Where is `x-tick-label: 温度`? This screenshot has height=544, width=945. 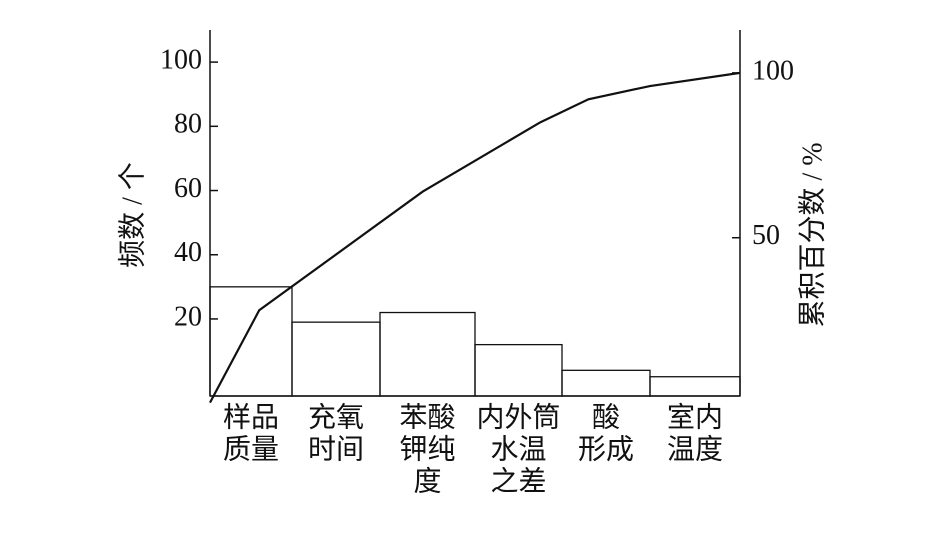
x-tick-label: 温度 is located at coordinates (695, 449).